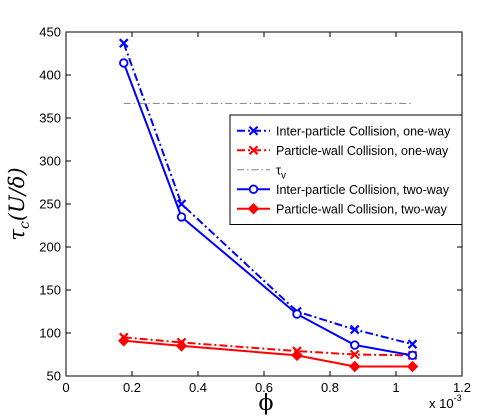 The image size is (498, 420). Describe the element at coordinates (362, 209) in the screenshot. I see `legend-label-4: Particle-wall Collision, two-way` at that location.